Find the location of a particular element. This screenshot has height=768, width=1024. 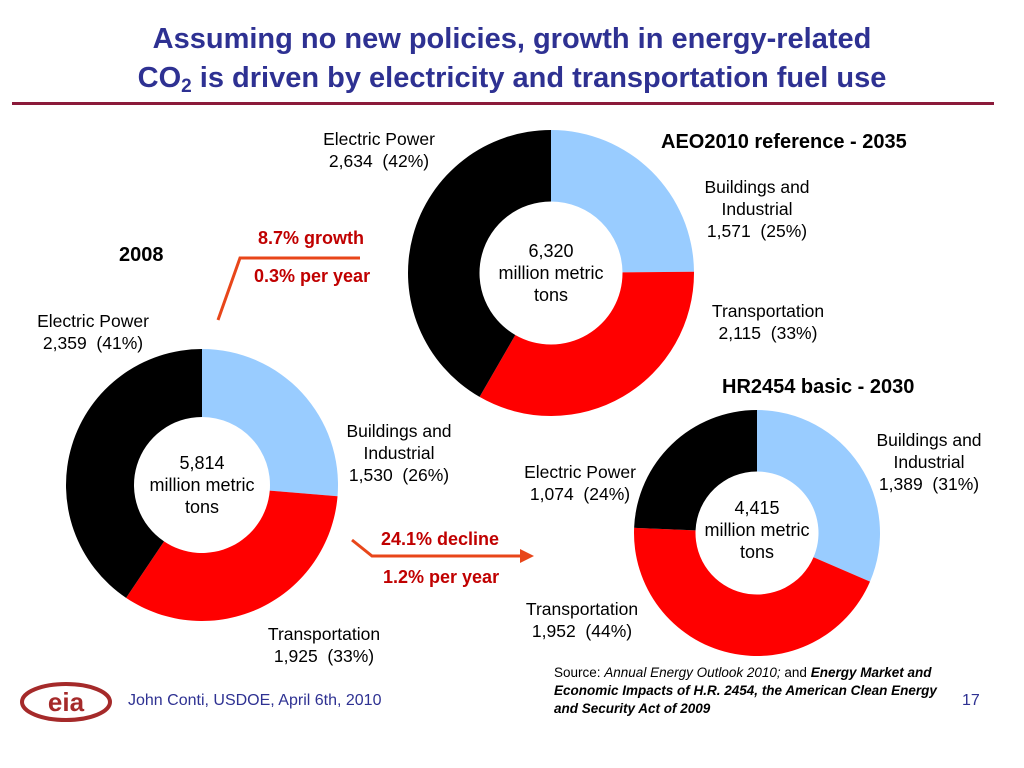

label-2008-electric-power: Electric Power 2,359 (41%) is located at coordinates (93, 332).